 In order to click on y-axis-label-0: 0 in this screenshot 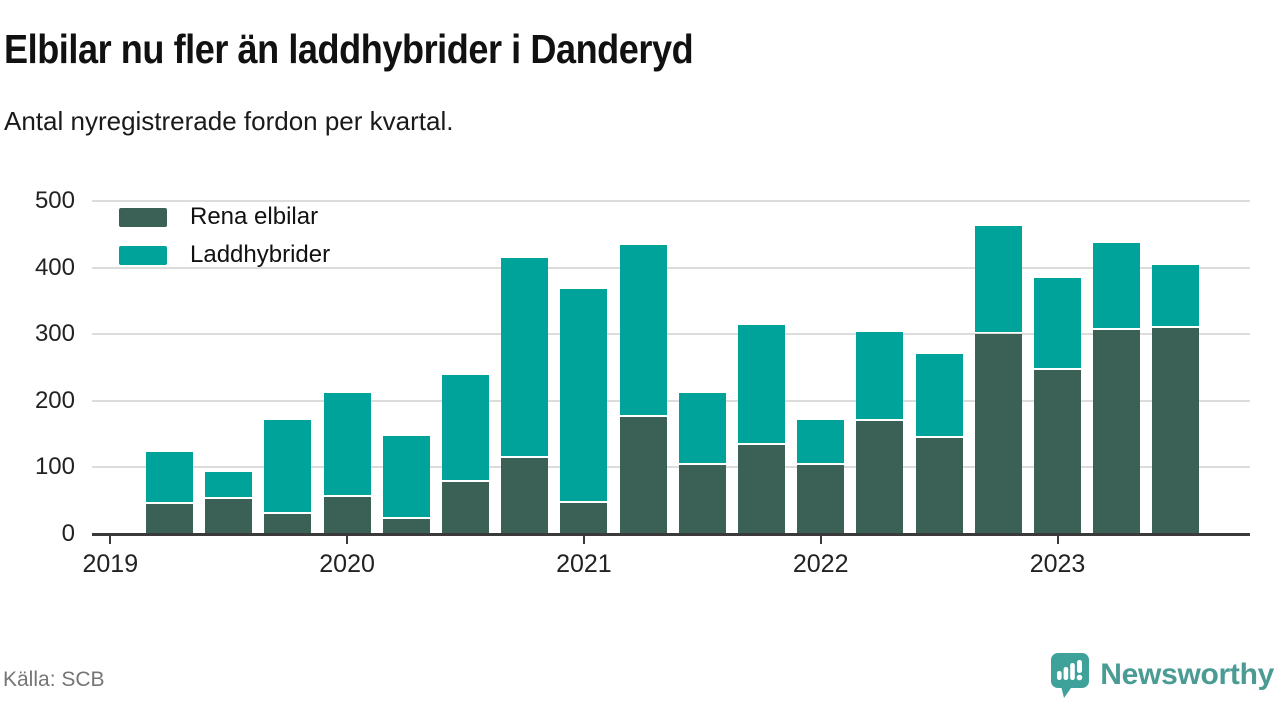, I will do `click(68, 533)`.